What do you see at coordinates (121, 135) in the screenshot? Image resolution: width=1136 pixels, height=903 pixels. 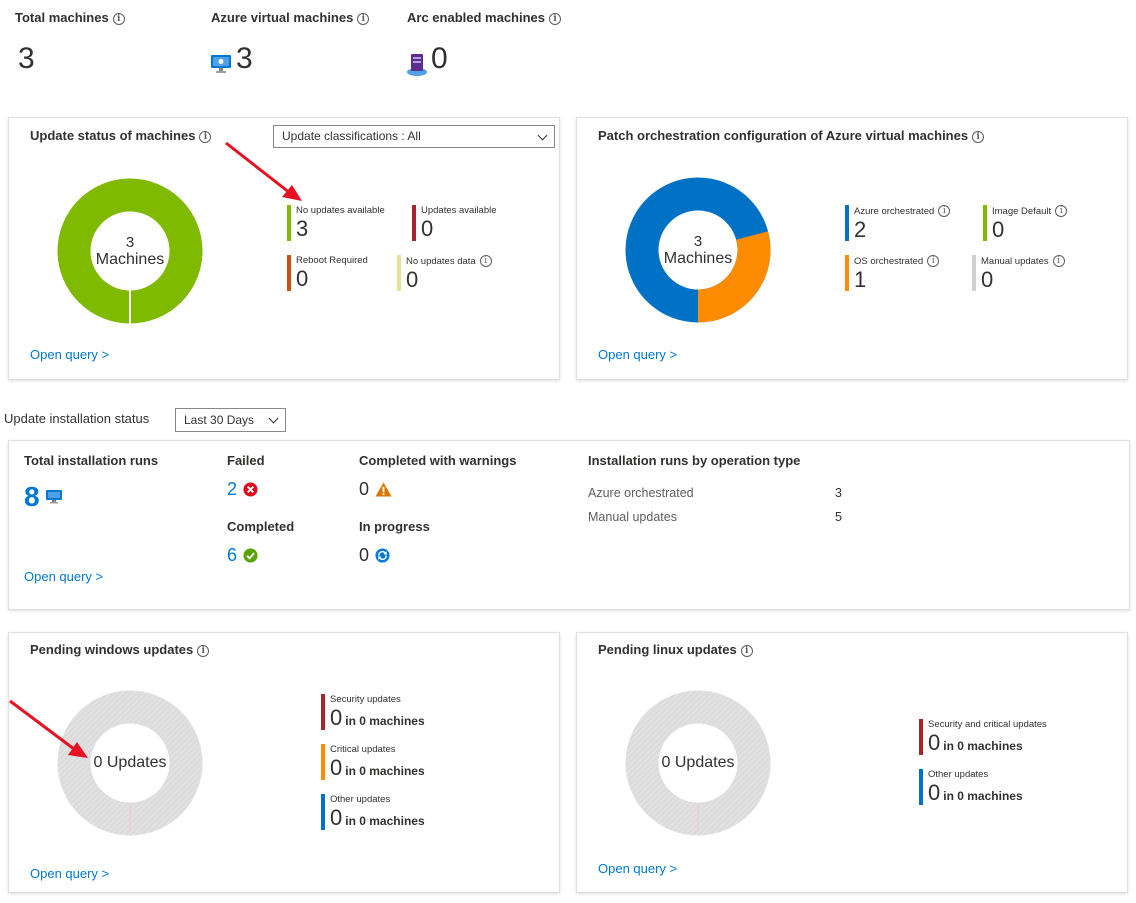 I see `card-title: Update status of machines i` at bounding box center [121, 135].